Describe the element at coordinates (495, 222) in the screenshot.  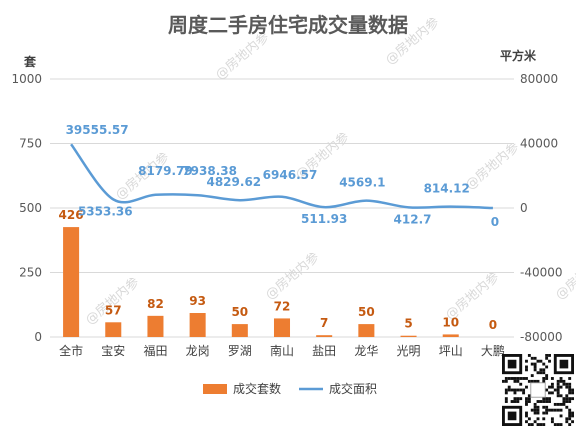
I see `line-data-label: 0` at that location.